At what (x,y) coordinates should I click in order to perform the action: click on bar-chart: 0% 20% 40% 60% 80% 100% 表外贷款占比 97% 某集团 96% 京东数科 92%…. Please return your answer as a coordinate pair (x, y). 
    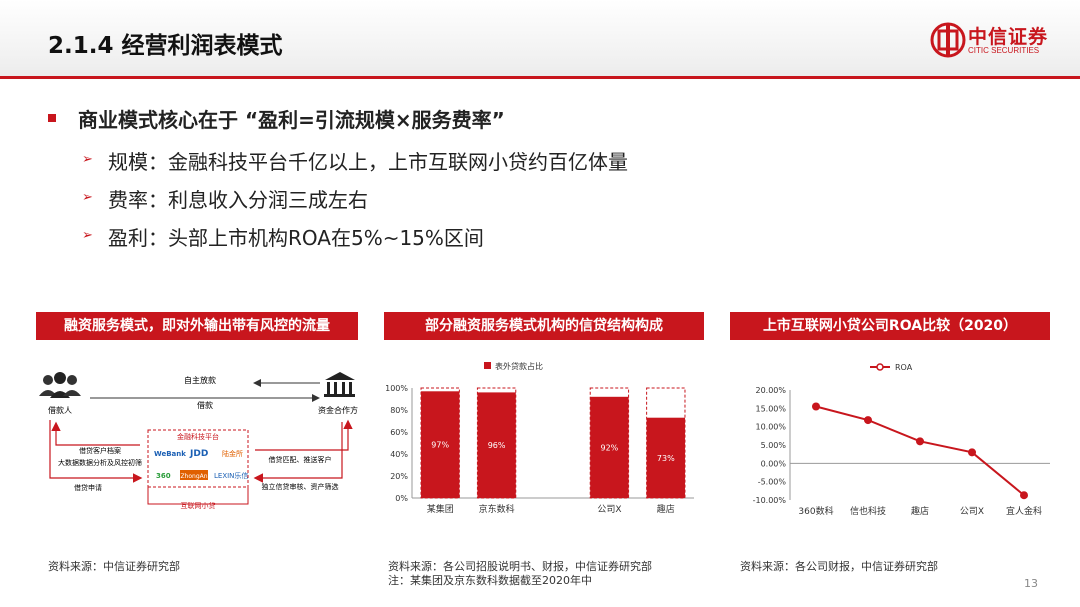
    Looking at the image, I should click on (539, 438).